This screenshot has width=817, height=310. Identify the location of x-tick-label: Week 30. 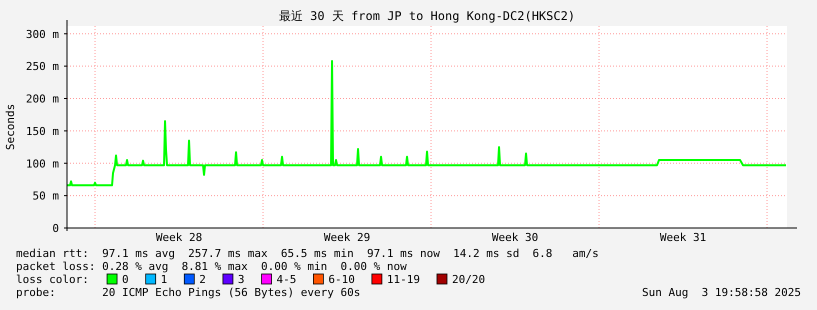
(515, 237).